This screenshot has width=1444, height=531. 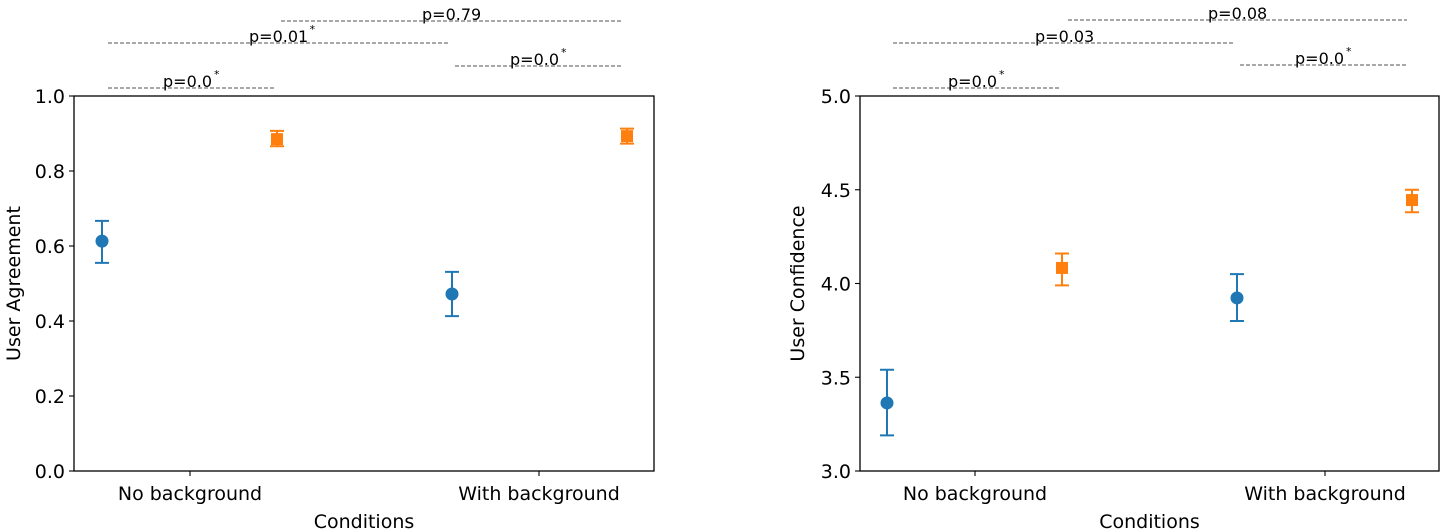 I want to click on y-tick-label: 0.4, so click(x=50, y=322).